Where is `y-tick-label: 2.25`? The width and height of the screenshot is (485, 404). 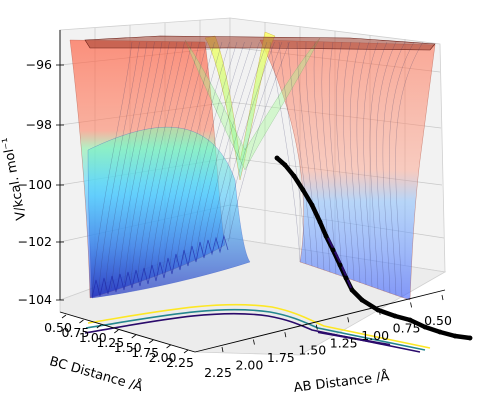 y-tick-label: 2.25 is located at coordinates (180, 362).